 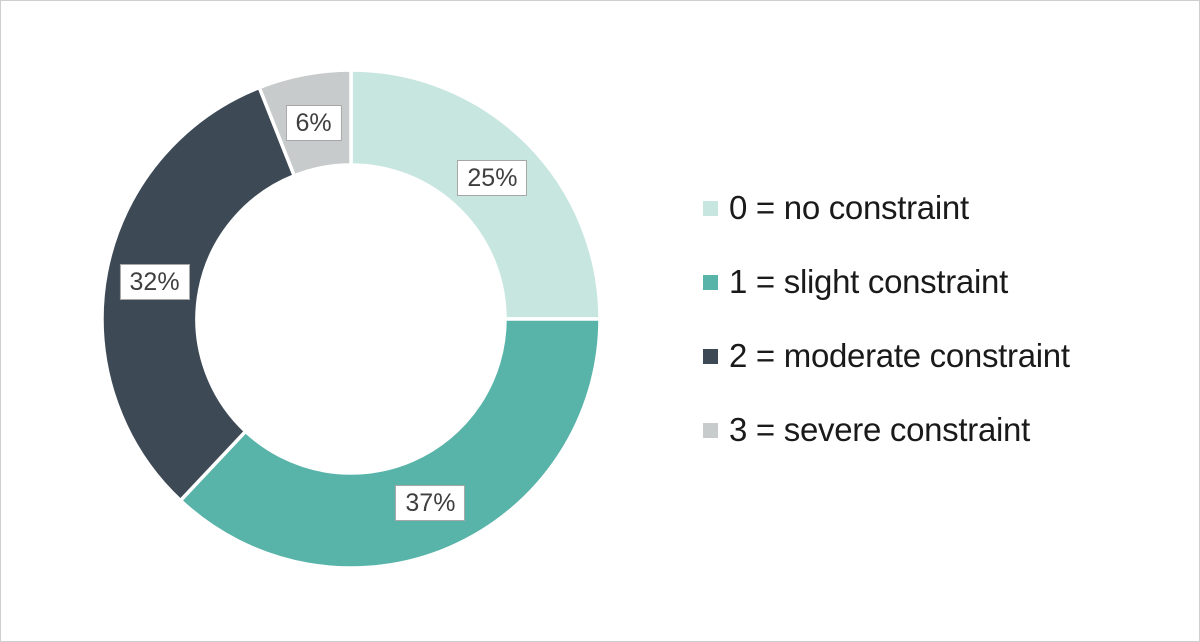 I want to click on legend-item-1: 1 = slight constraint, so click(x=886, y=281).